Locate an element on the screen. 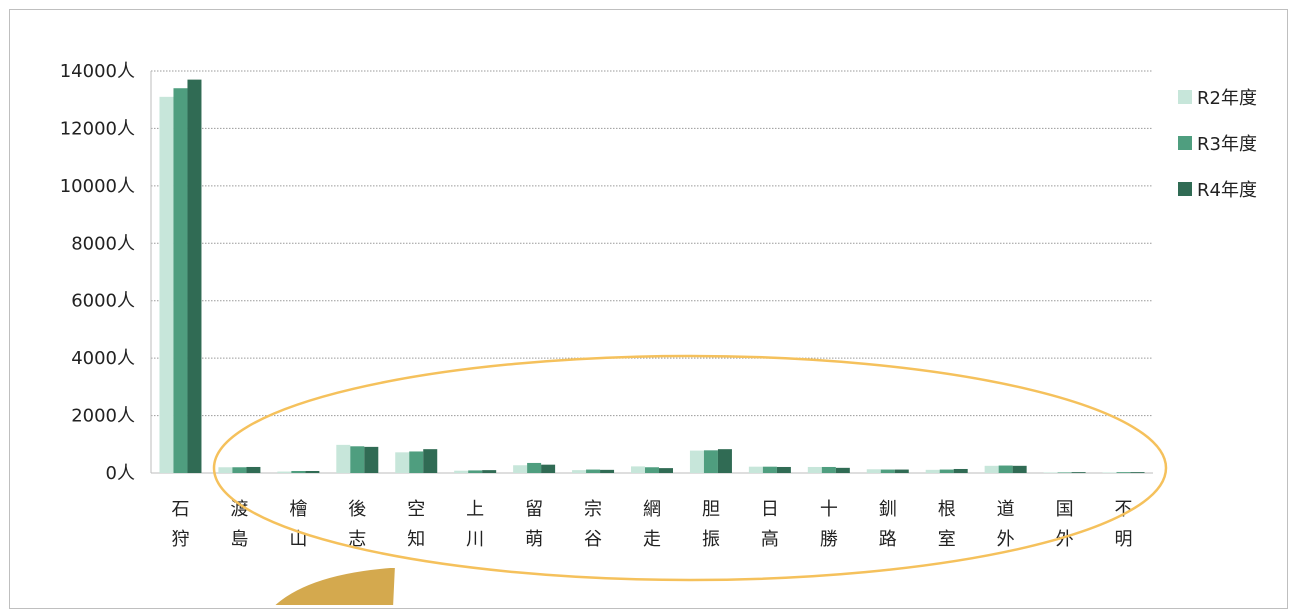 This screenshot has width=1297, height=609. y-tick-label: 14000人 is located at coordinates (97, 71).